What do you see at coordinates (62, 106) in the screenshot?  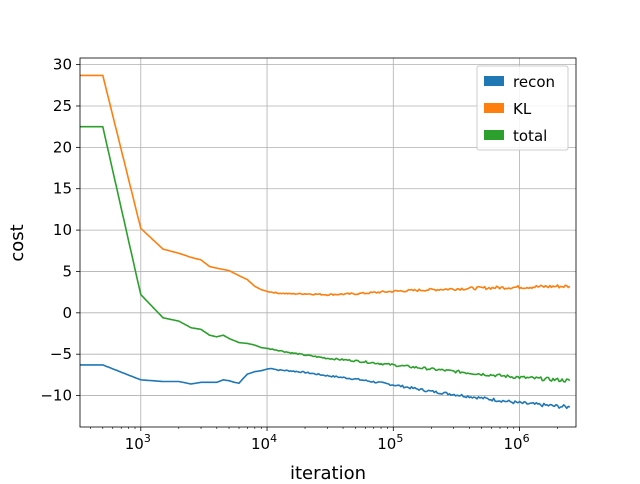 I see `y-tick-label: 25` at bounding box center [62, 106].